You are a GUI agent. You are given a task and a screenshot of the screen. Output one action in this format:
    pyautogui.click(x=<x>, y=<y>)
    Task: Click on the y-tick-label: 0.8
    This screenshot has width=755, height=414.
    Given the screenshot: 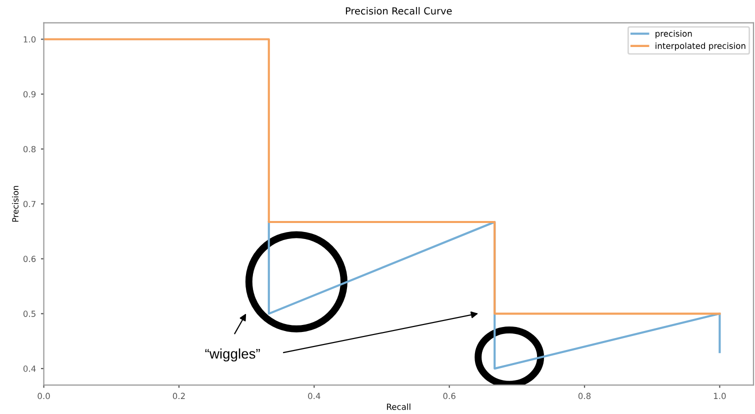 What is the action you would take?
    pyautogui.click(x=29, y=149)
    